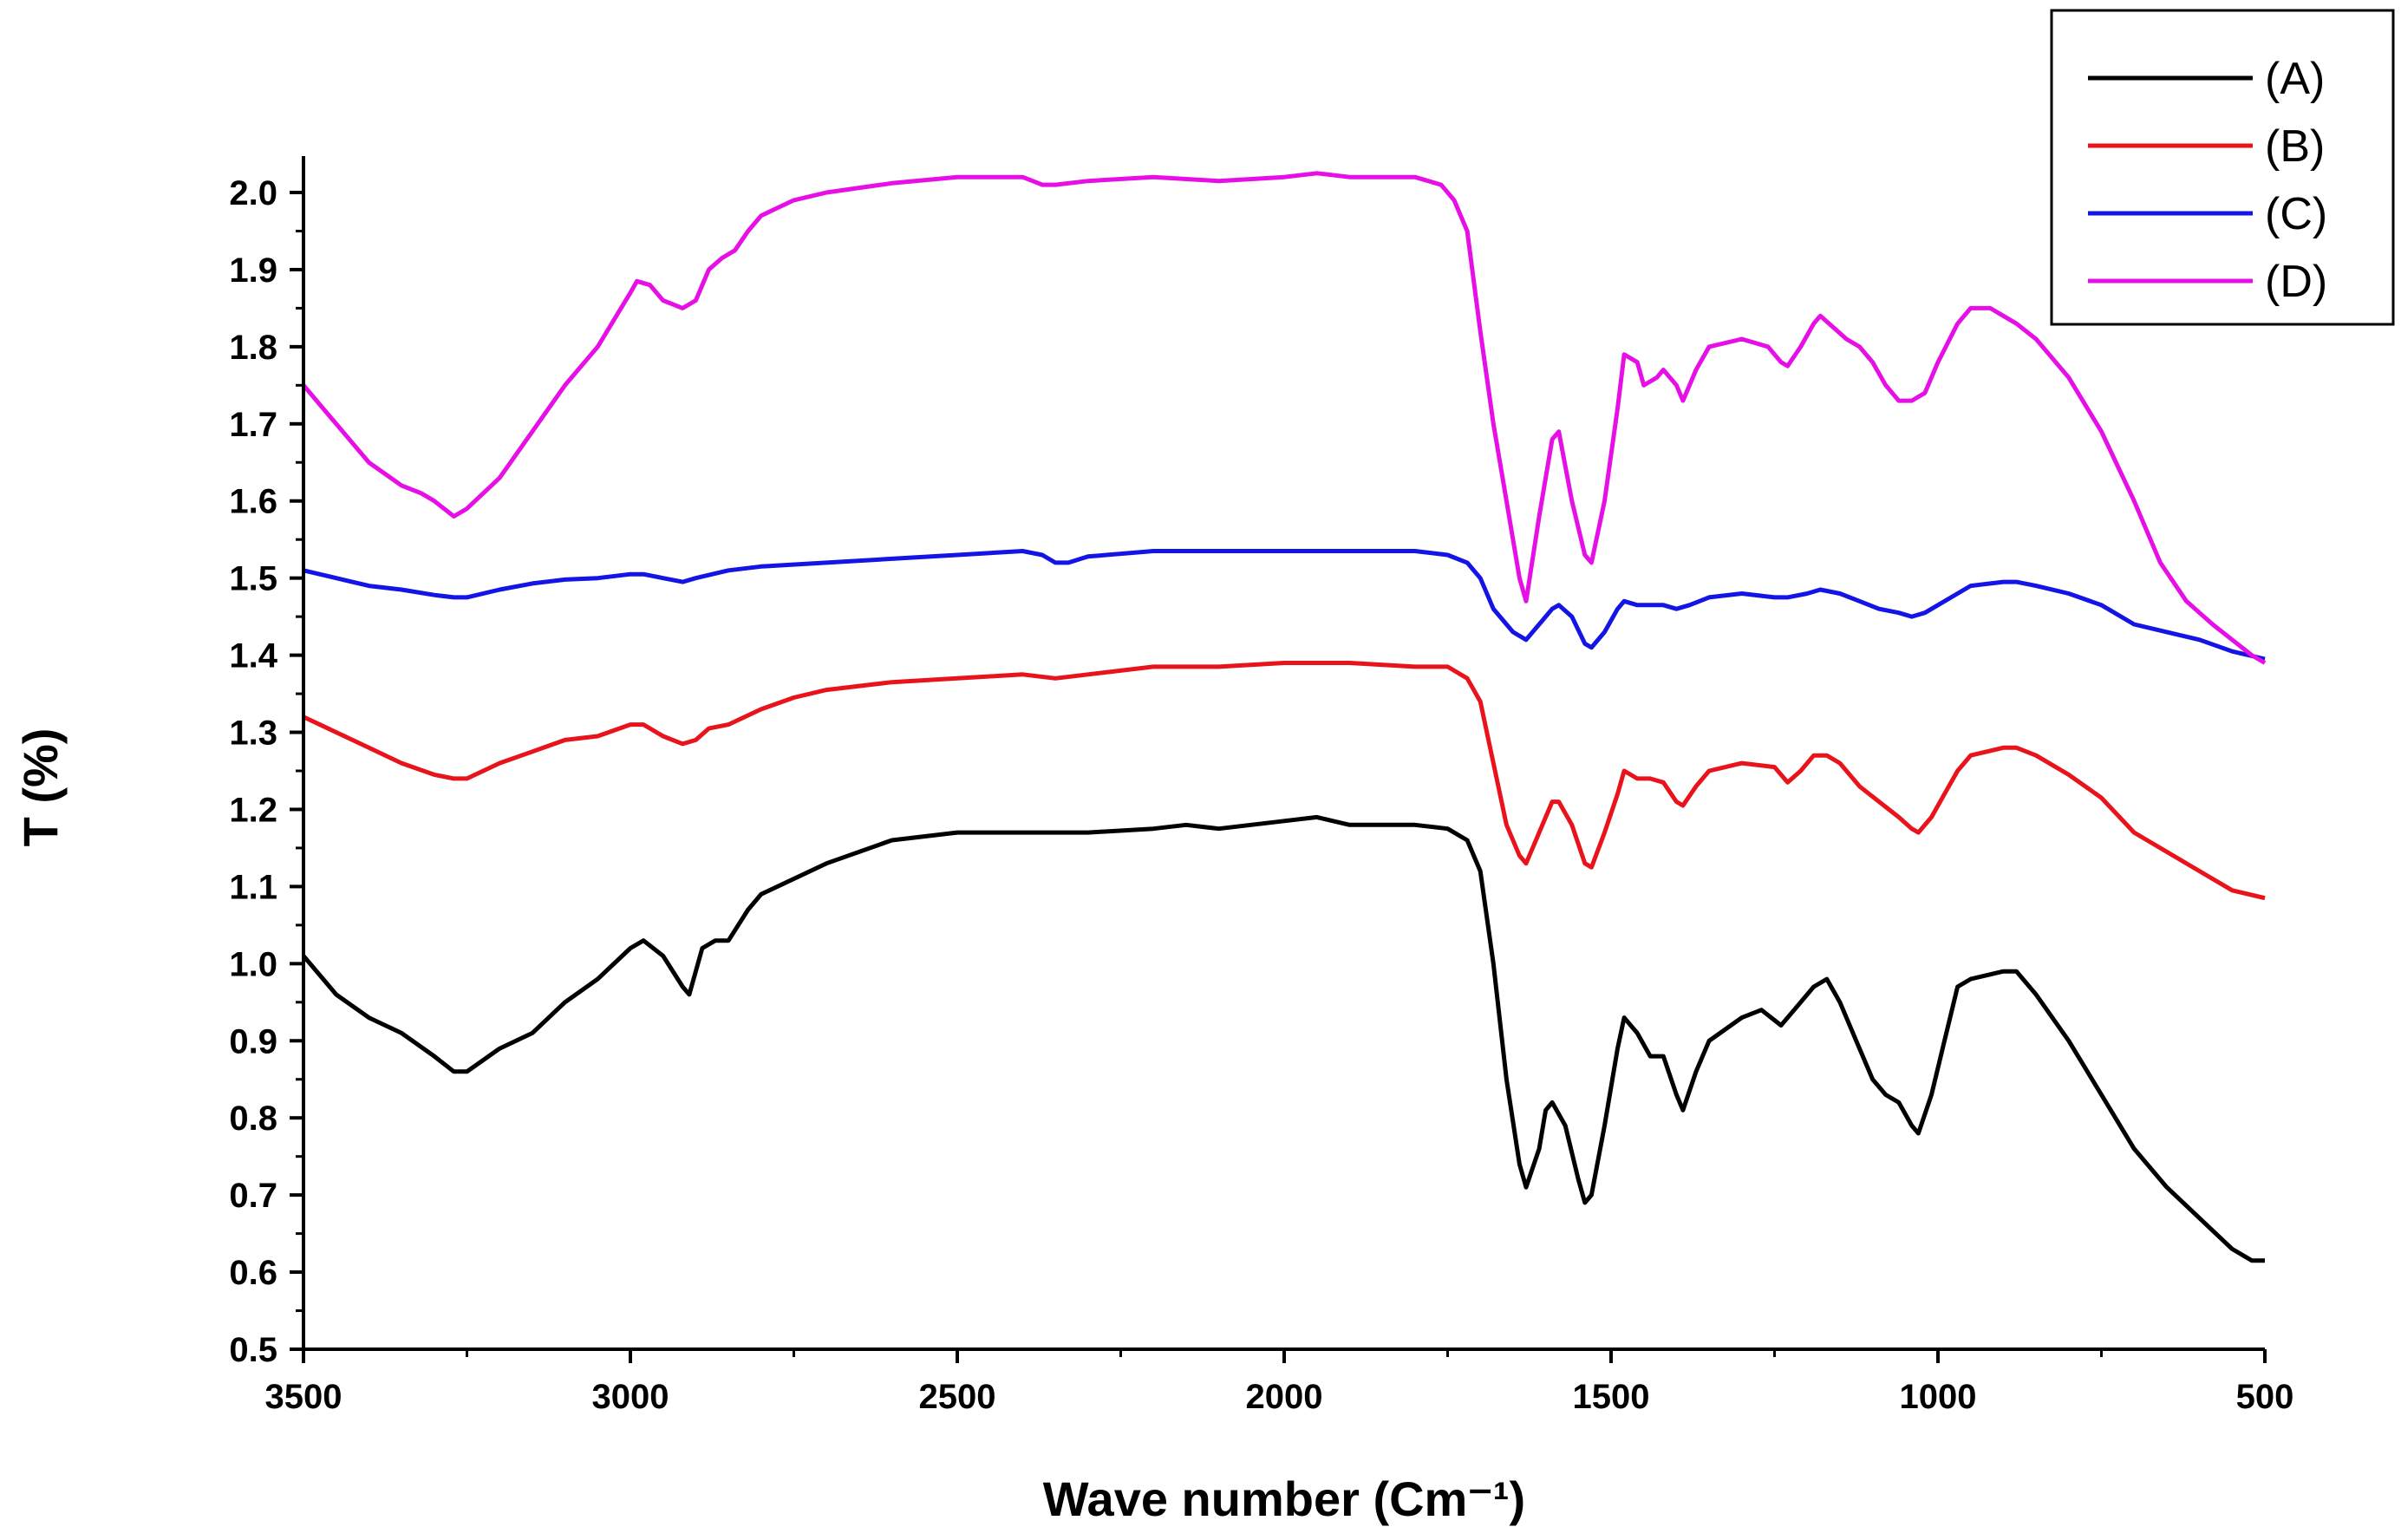 The height and width of the screenshot is (1540, 2401). I want to click on x-ticks: 3500 3000 2500 2000 1500 1000 500, so click(1280, 1382).